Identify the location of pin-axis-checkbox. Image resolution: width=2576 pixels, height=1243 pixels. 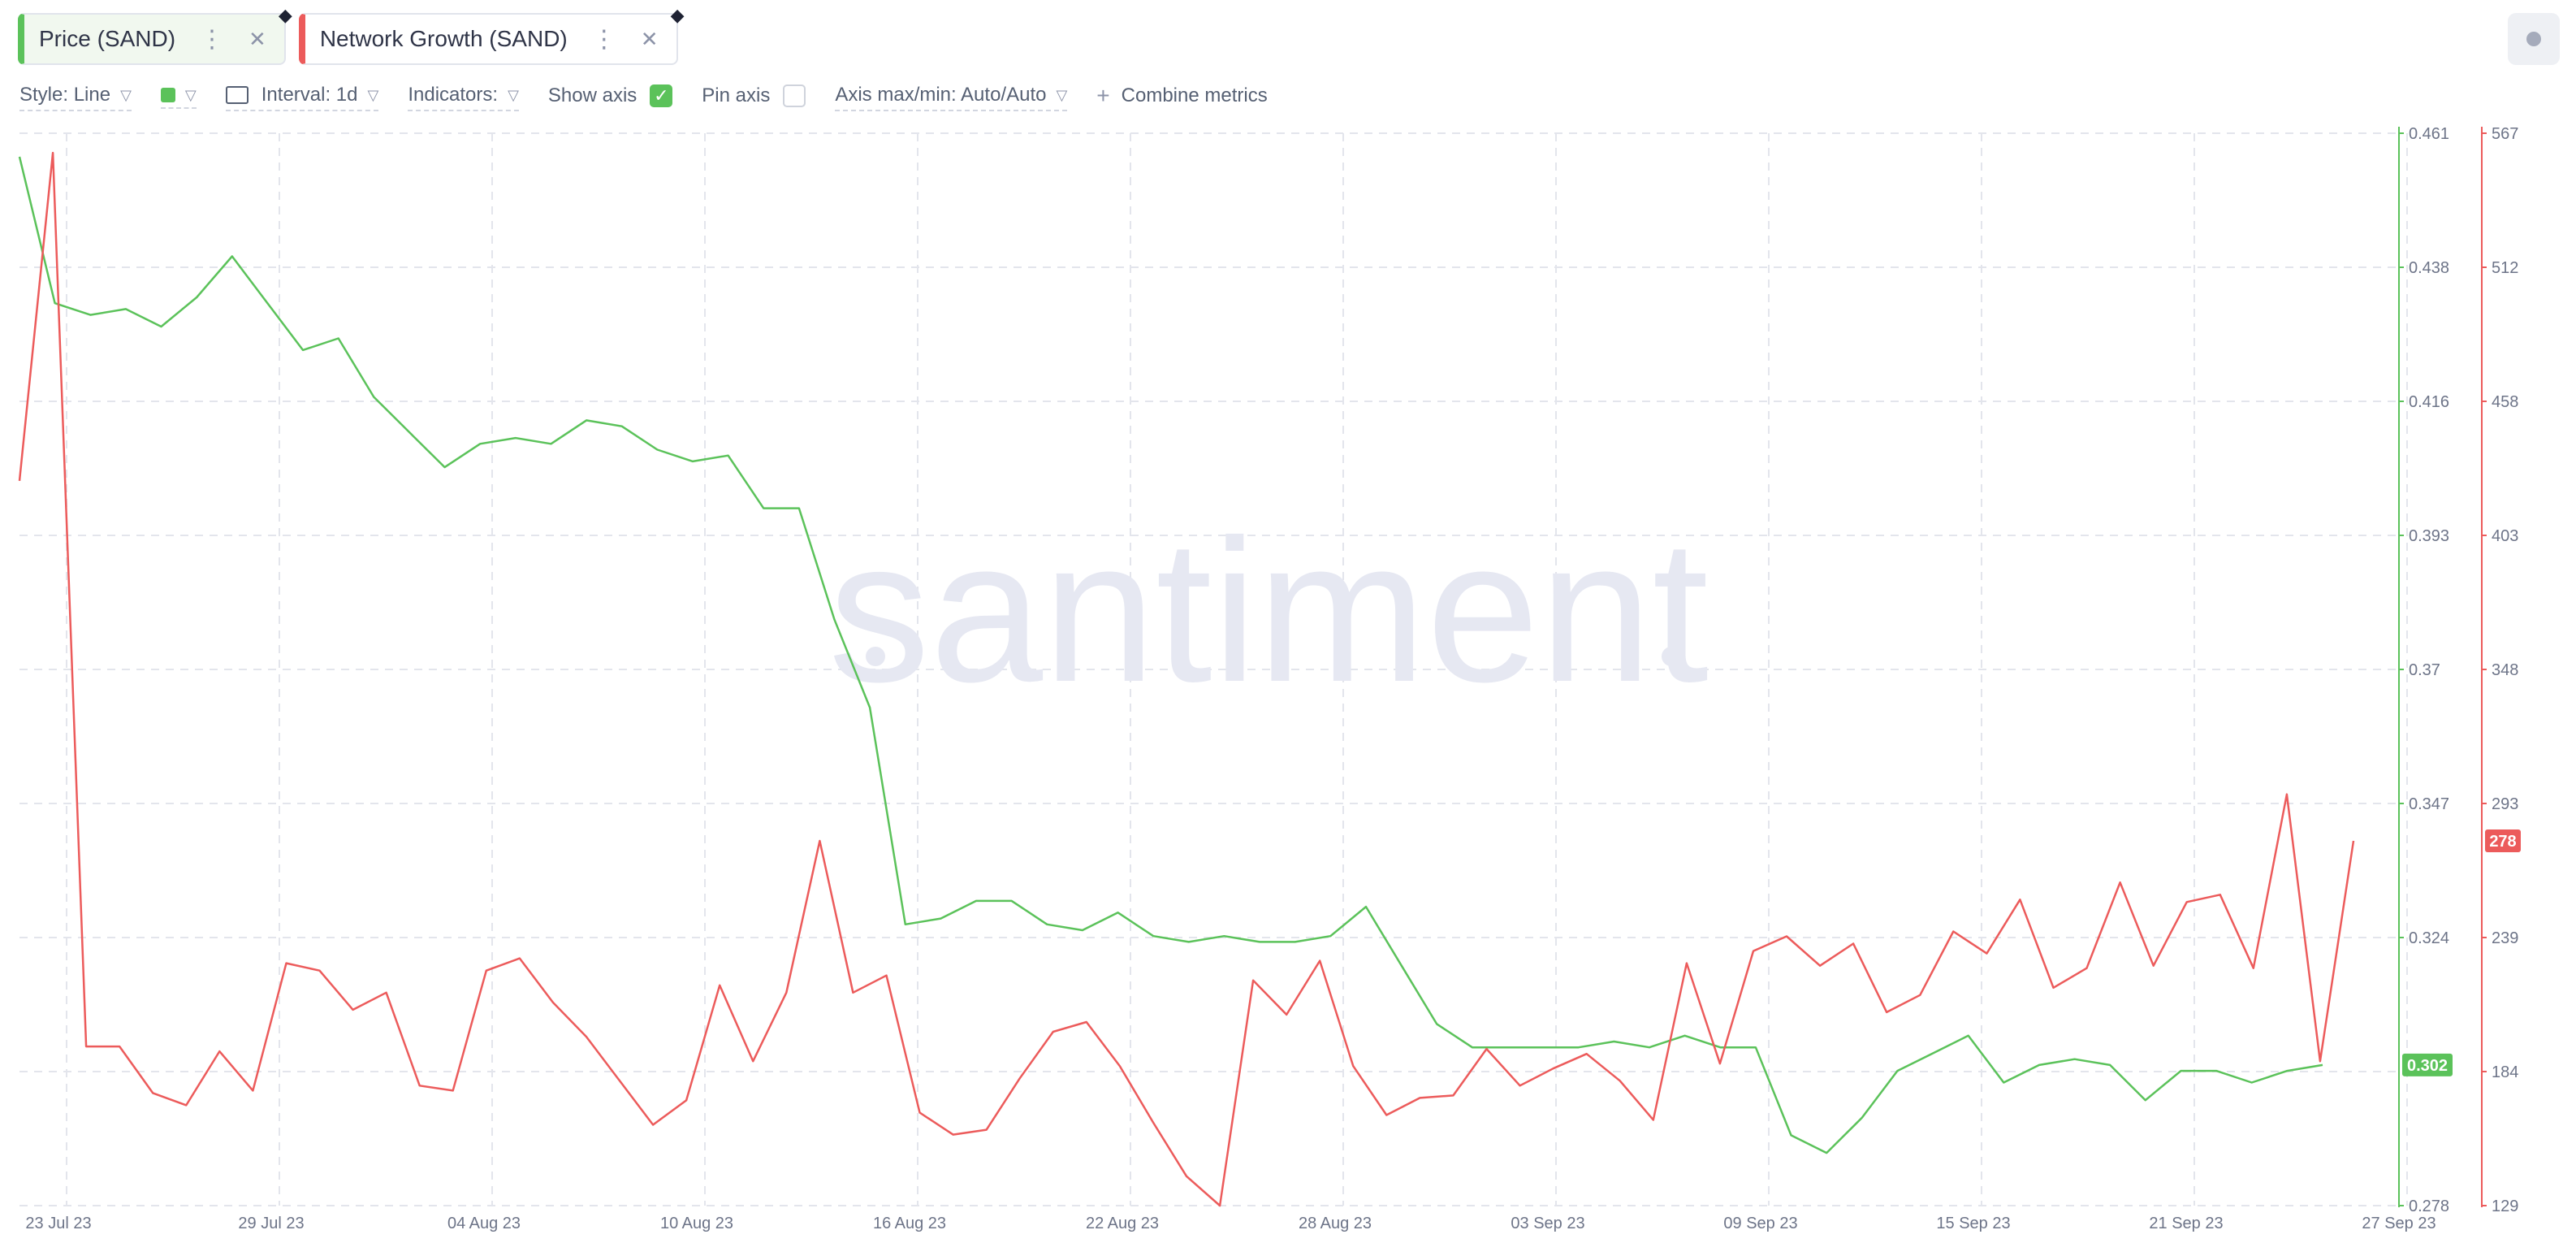
(795, 95).